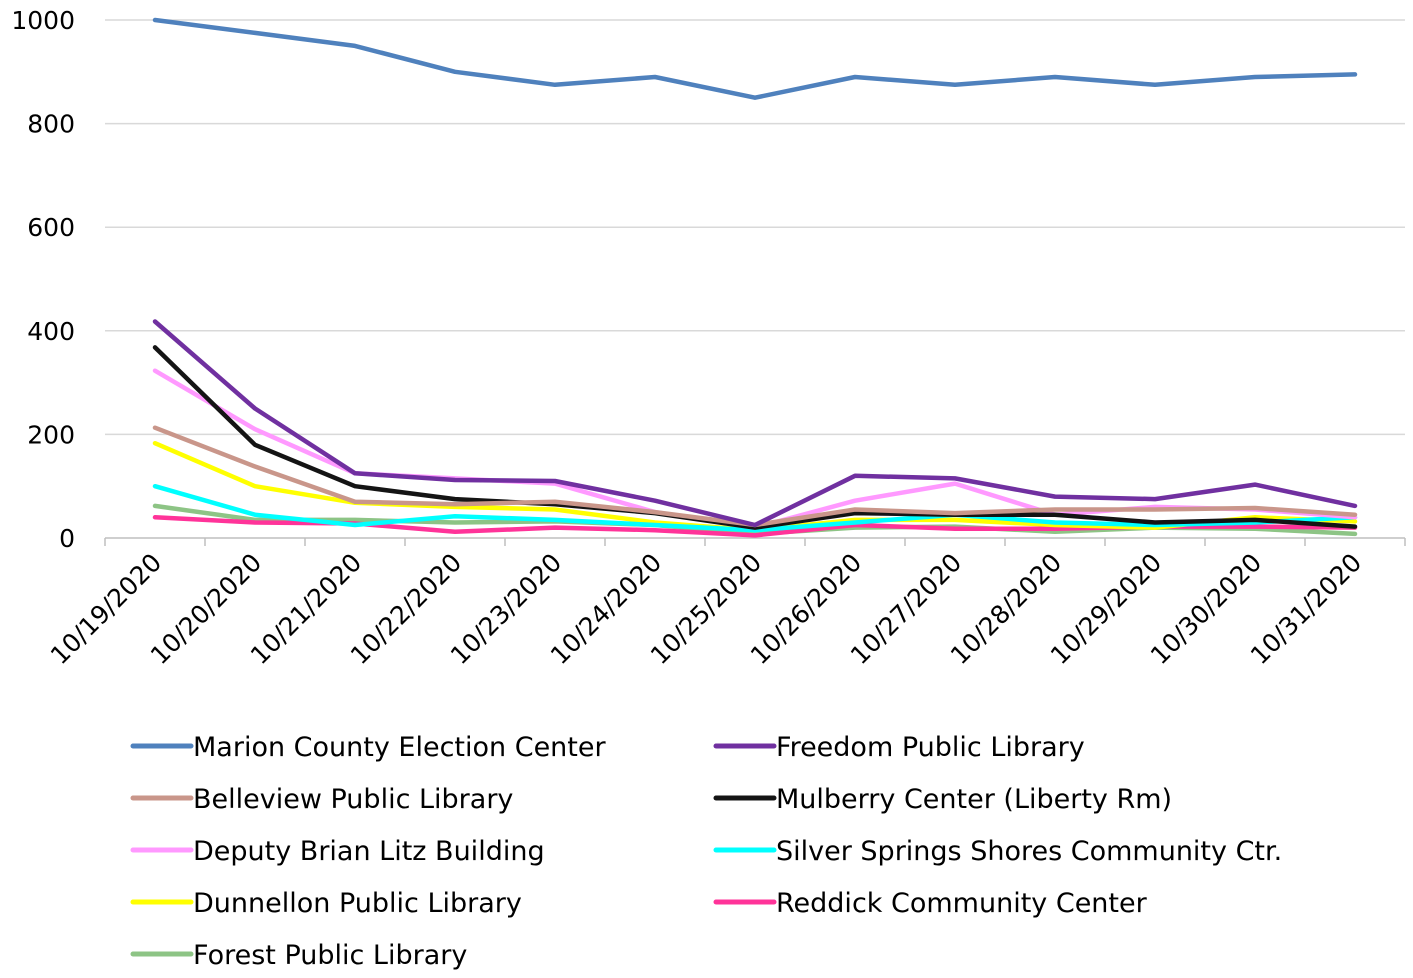  What do you see at coordinates (930, 747) in the screenshot?
I see `legend-label: Freedom Public Library` at bounding box center [930, 747].